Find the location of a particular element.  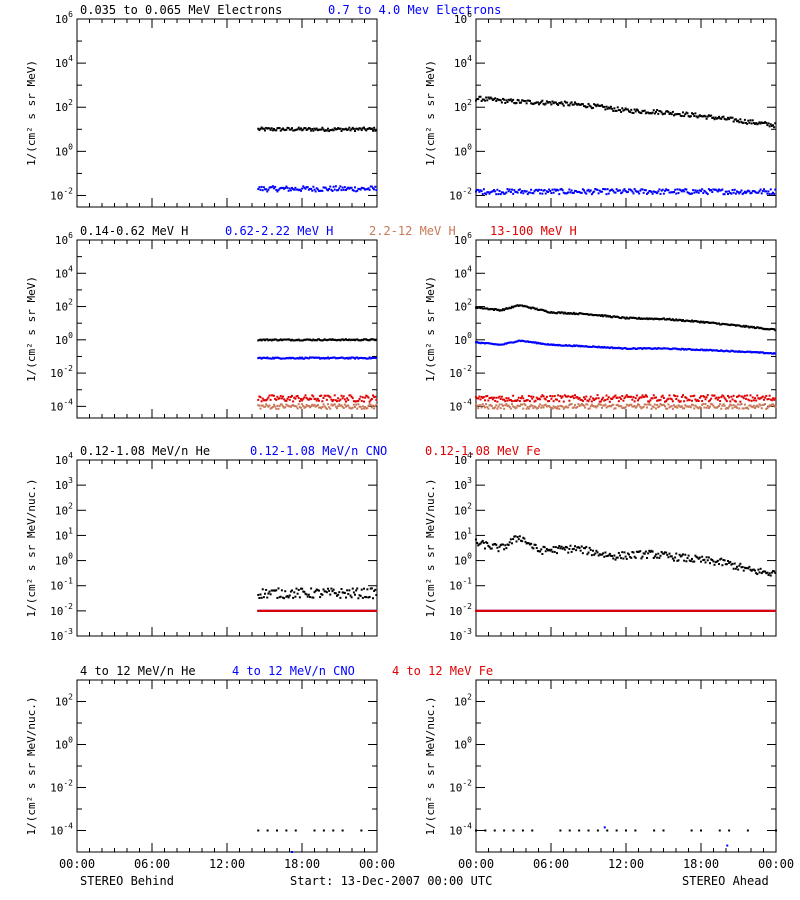

y-tick-label: 10⁰ is located at coordinates (64, 560).